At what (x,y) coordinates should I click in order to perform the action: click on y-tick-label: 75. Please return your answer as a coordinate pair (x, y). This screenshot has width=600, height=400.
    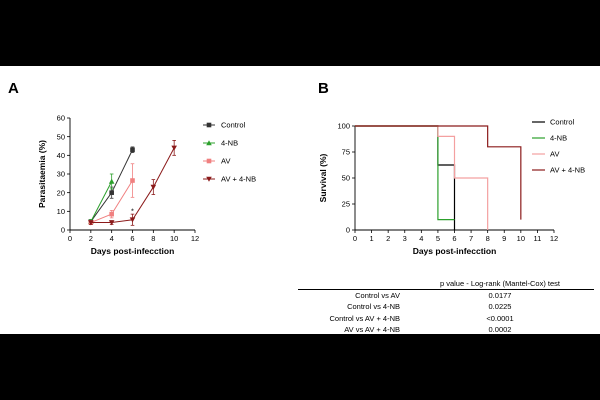
    Looking at the image, I should click on (346, 152).